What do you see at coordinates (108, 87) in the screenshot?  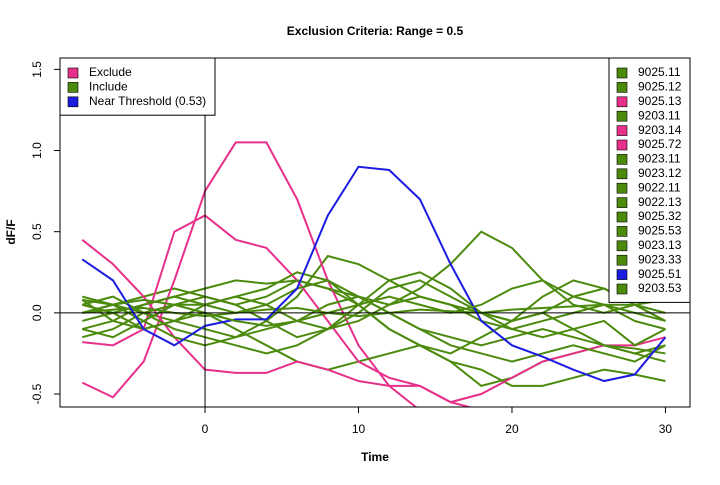 I see `legend-label: Include` at bounding box center [108, 87].